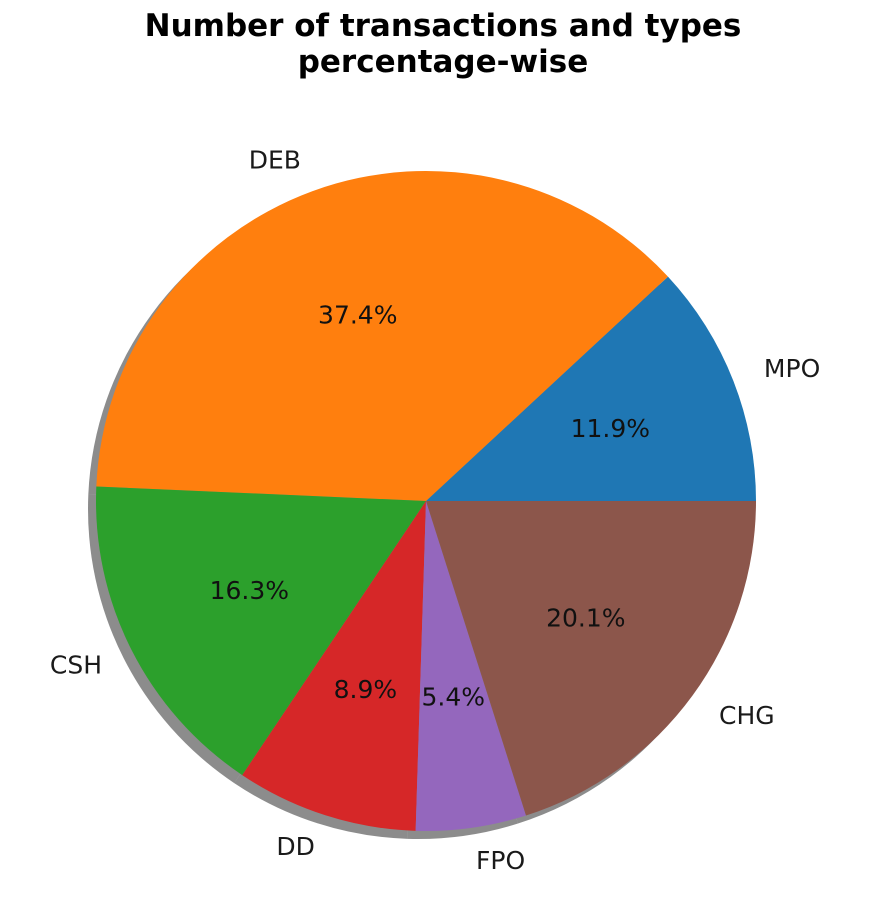 The image size is (886, 900). I want to click on slice-label-fpo: FPO, so click(500, 860).